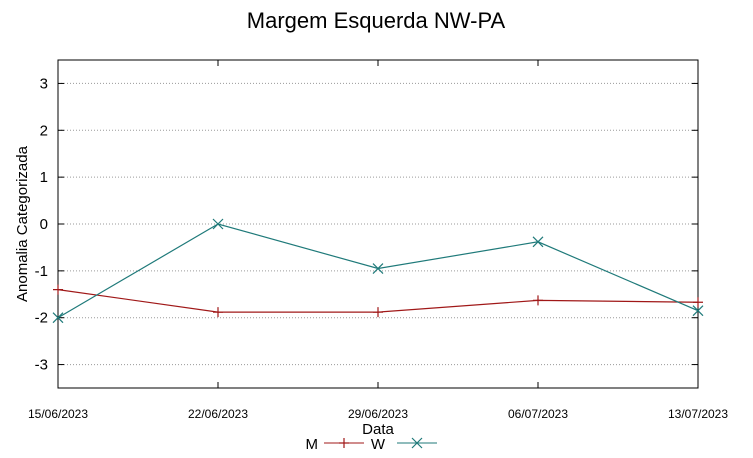 The width and height of the screenshot is (753, 458). I want to click on x-tick-label: 13/07/2023, so click(698, 414).